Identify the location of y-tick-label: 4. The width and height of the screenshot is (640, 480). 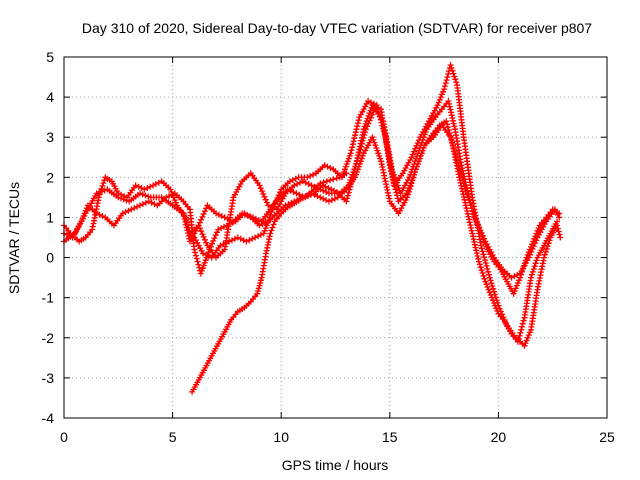
(50, 97).